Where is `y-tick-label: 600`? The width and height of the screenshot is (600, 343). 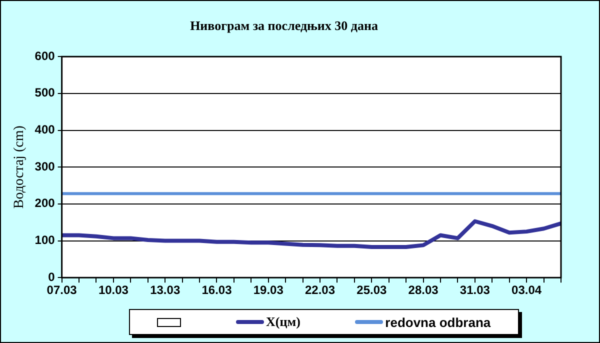
y-tick-label: 600 is located at coordinates (45, 55).